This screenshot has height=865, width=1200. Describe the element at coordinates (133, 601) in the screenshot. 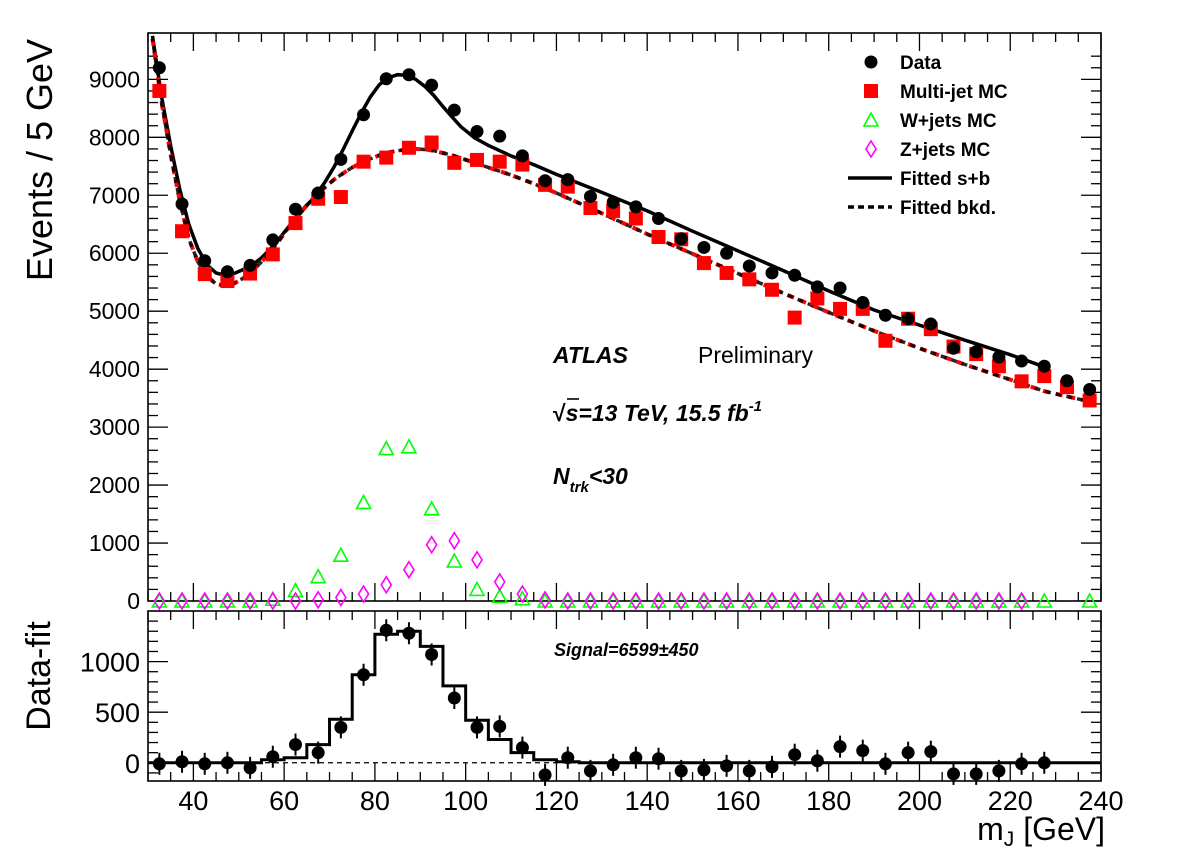

I see `y-tick-label: 0` at that location.